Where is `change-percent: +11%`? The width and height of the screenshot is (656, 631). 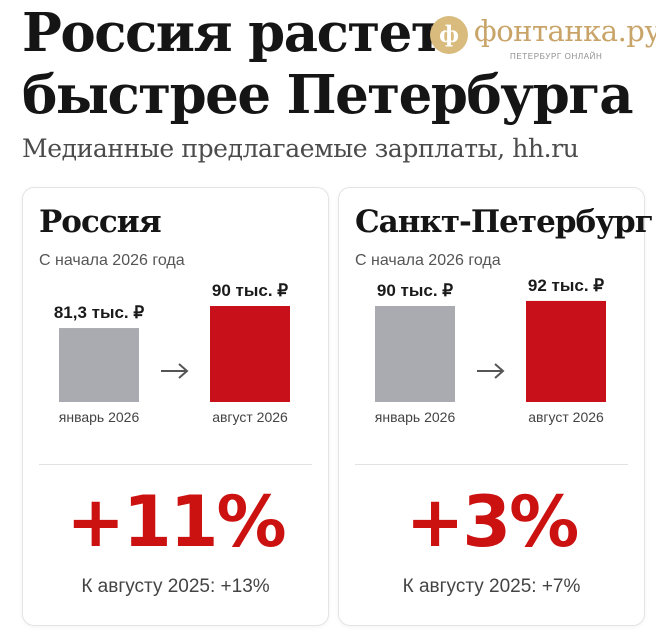
change-percent: +11% is located at coordinates (176, 522).